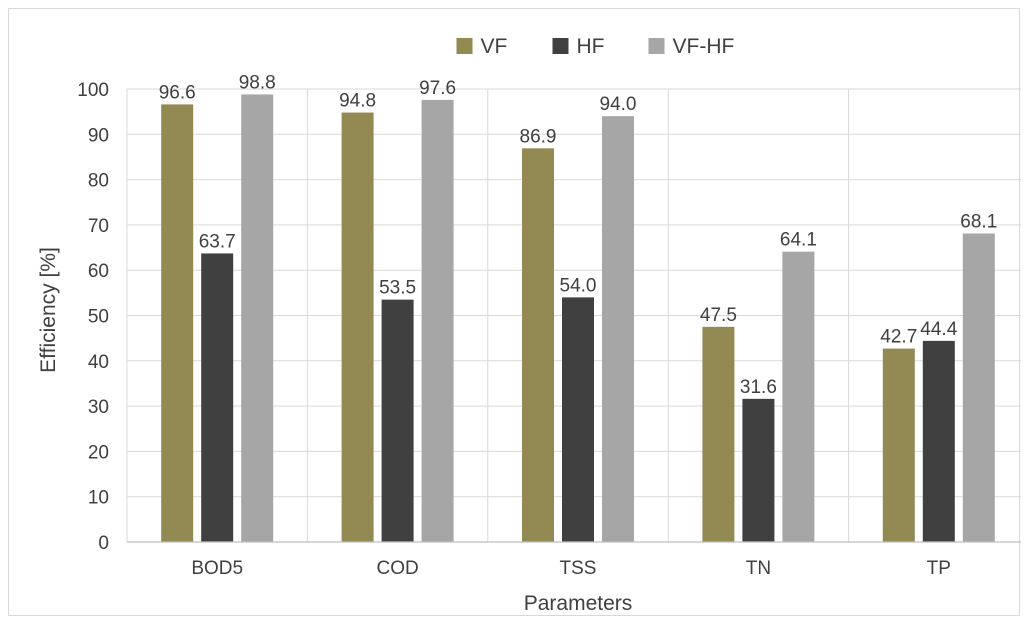 This screenshot has height=624, width=1030. I want to click on bar-vf-hf-bod5, so click(257, 318).